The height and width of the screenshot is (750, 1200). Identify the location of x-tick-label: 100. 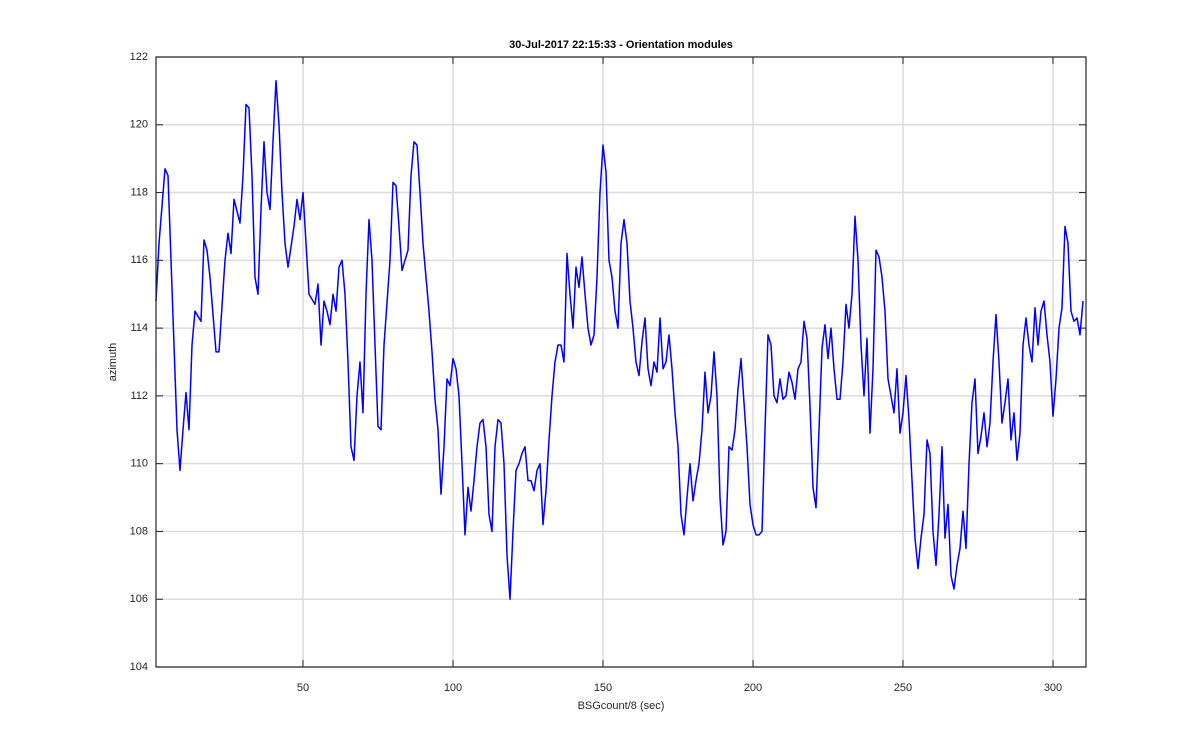
(453, 688).